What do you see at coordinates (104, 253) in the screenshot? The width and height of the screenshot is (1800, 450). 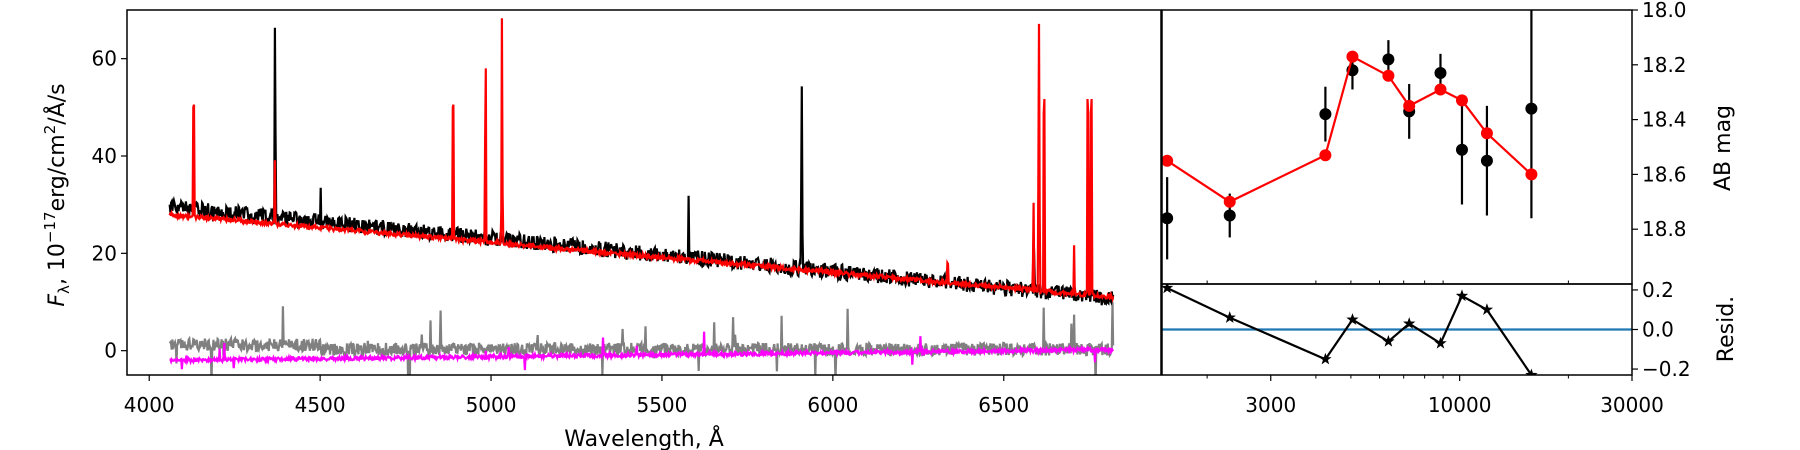 I see `y-tick-label: 20` at bounding box center [104, 253].